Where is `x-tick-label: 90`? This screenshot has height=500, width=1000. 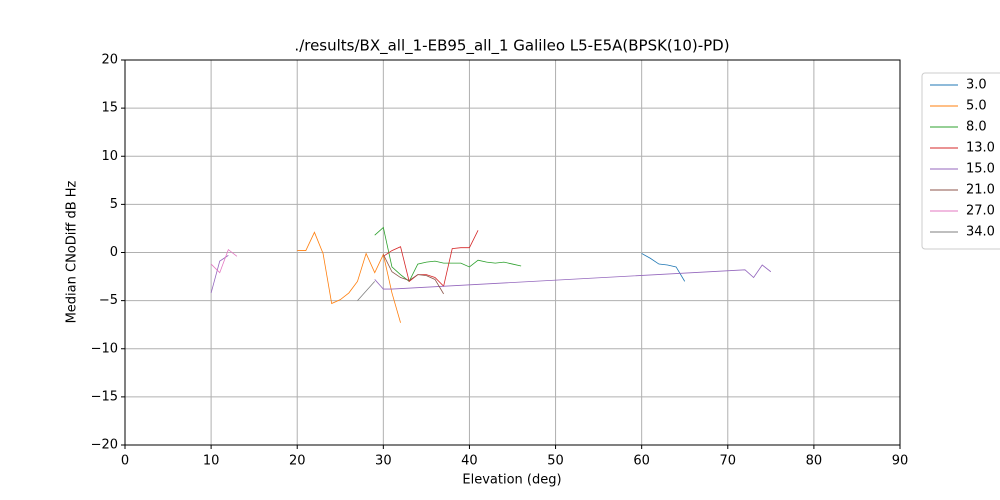 x-tick-label: 90 is located at coordinates (900, 461).